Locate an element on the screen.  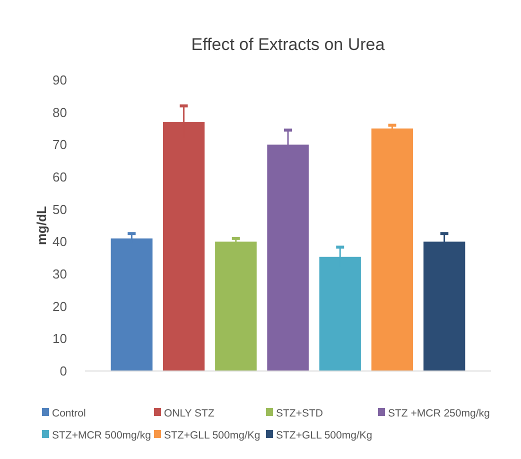
legend-label: STZ+MCR 500mg/kg is located at coordinates (102, 436).